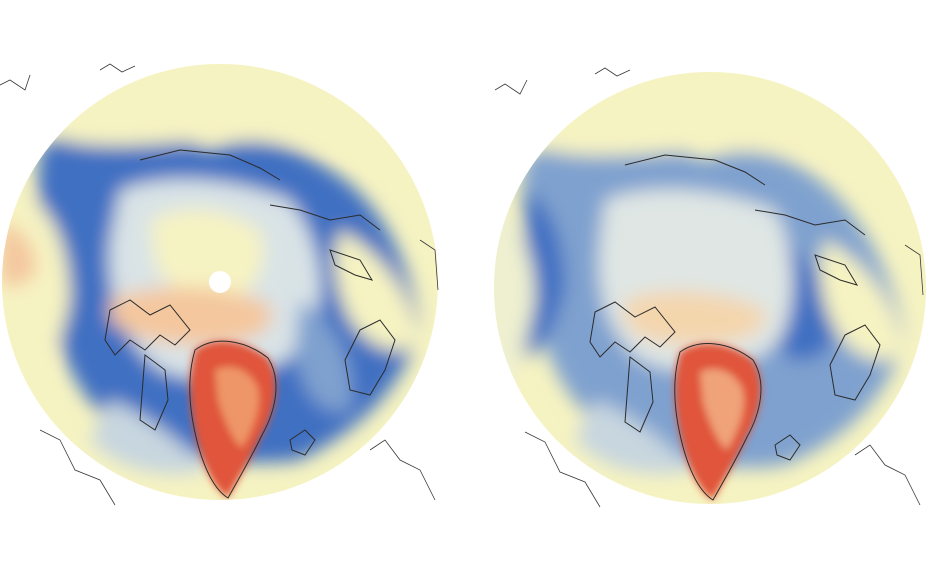  Describe the element at coordinates (323, 356) in the screenshot. I see `east-mid-blue` at that location.